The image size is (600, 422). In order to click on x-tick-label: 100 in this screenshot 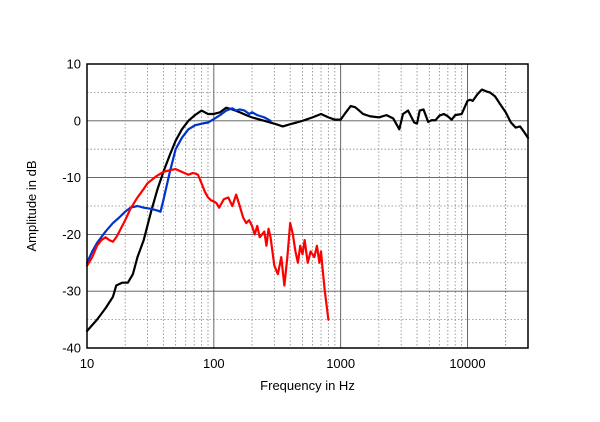, I will do `click(214, 363)`.